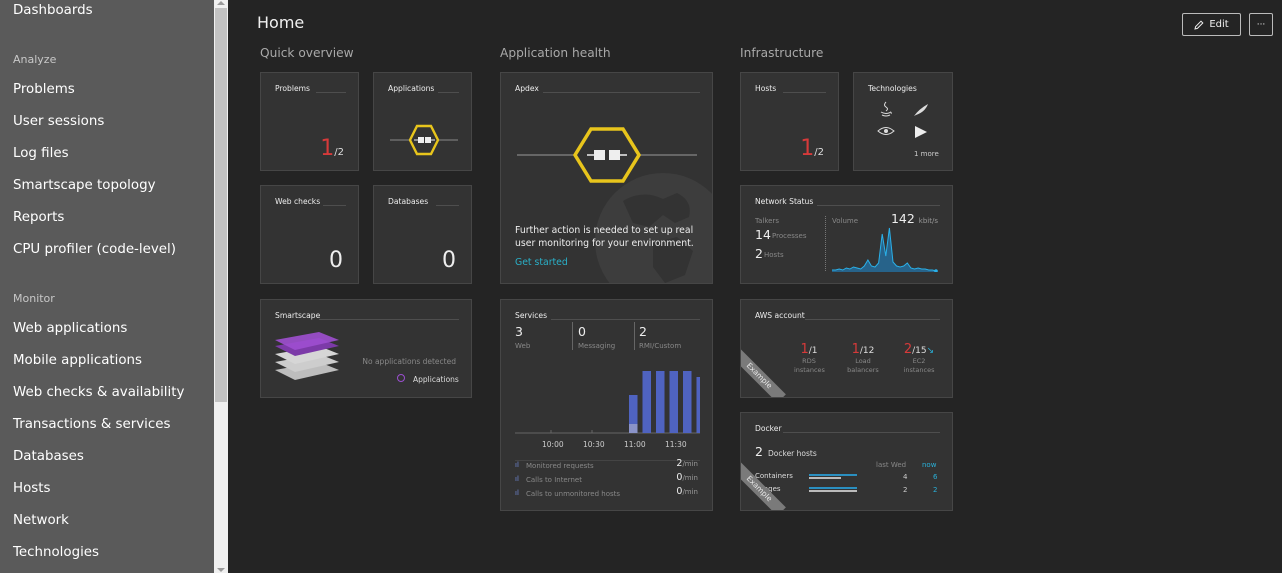  I want to click on tile-title: Services, so click(531, 315).